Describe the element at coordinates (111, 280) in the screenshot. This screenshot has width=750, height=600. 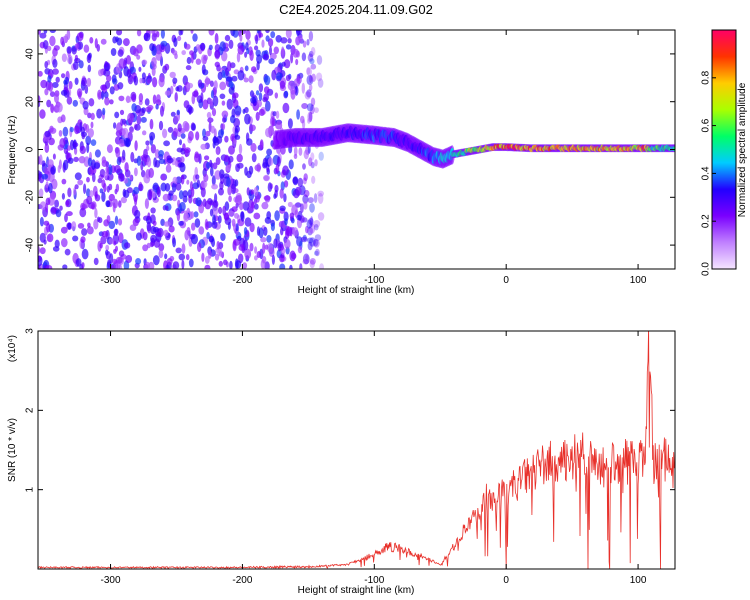
I see `spectrogram-x-tick-label: -300` at that location.